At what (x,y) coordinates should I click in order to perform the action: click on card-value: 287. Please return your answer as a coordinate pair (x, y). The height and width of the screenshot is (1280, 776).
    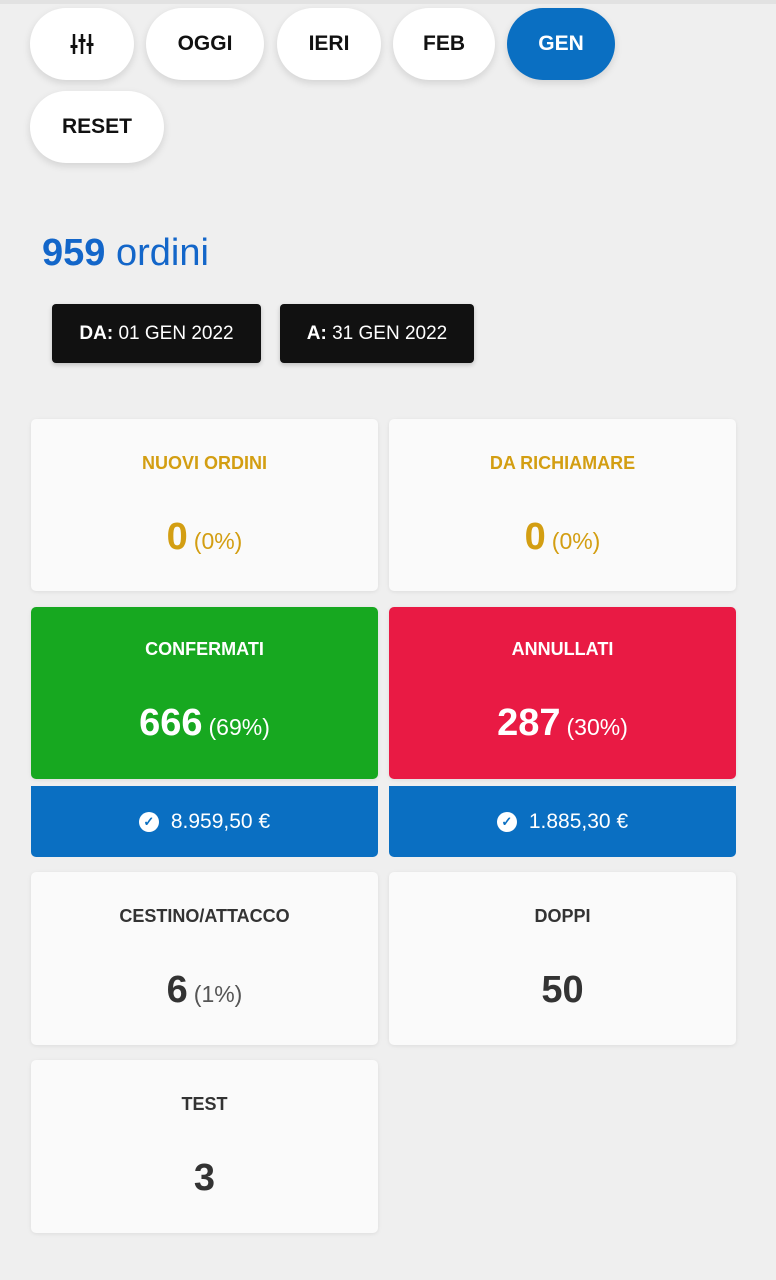
    Looking at the image, I should click on (529, 723).